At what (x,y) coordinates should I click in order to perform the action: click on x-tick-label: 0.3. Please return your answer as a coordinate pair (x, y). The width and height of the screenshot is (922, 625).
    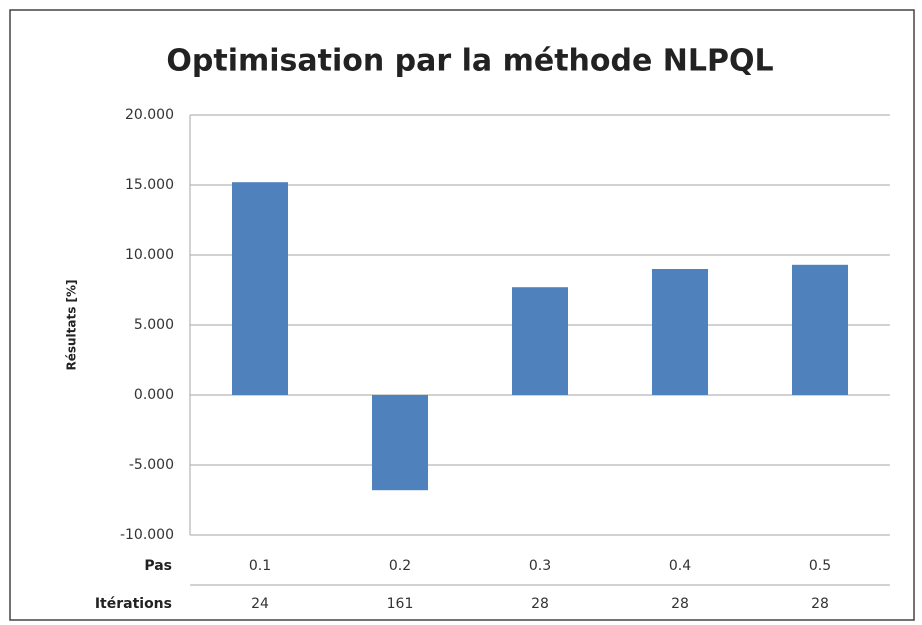
    Looking at the image, I should click on (540, 566).